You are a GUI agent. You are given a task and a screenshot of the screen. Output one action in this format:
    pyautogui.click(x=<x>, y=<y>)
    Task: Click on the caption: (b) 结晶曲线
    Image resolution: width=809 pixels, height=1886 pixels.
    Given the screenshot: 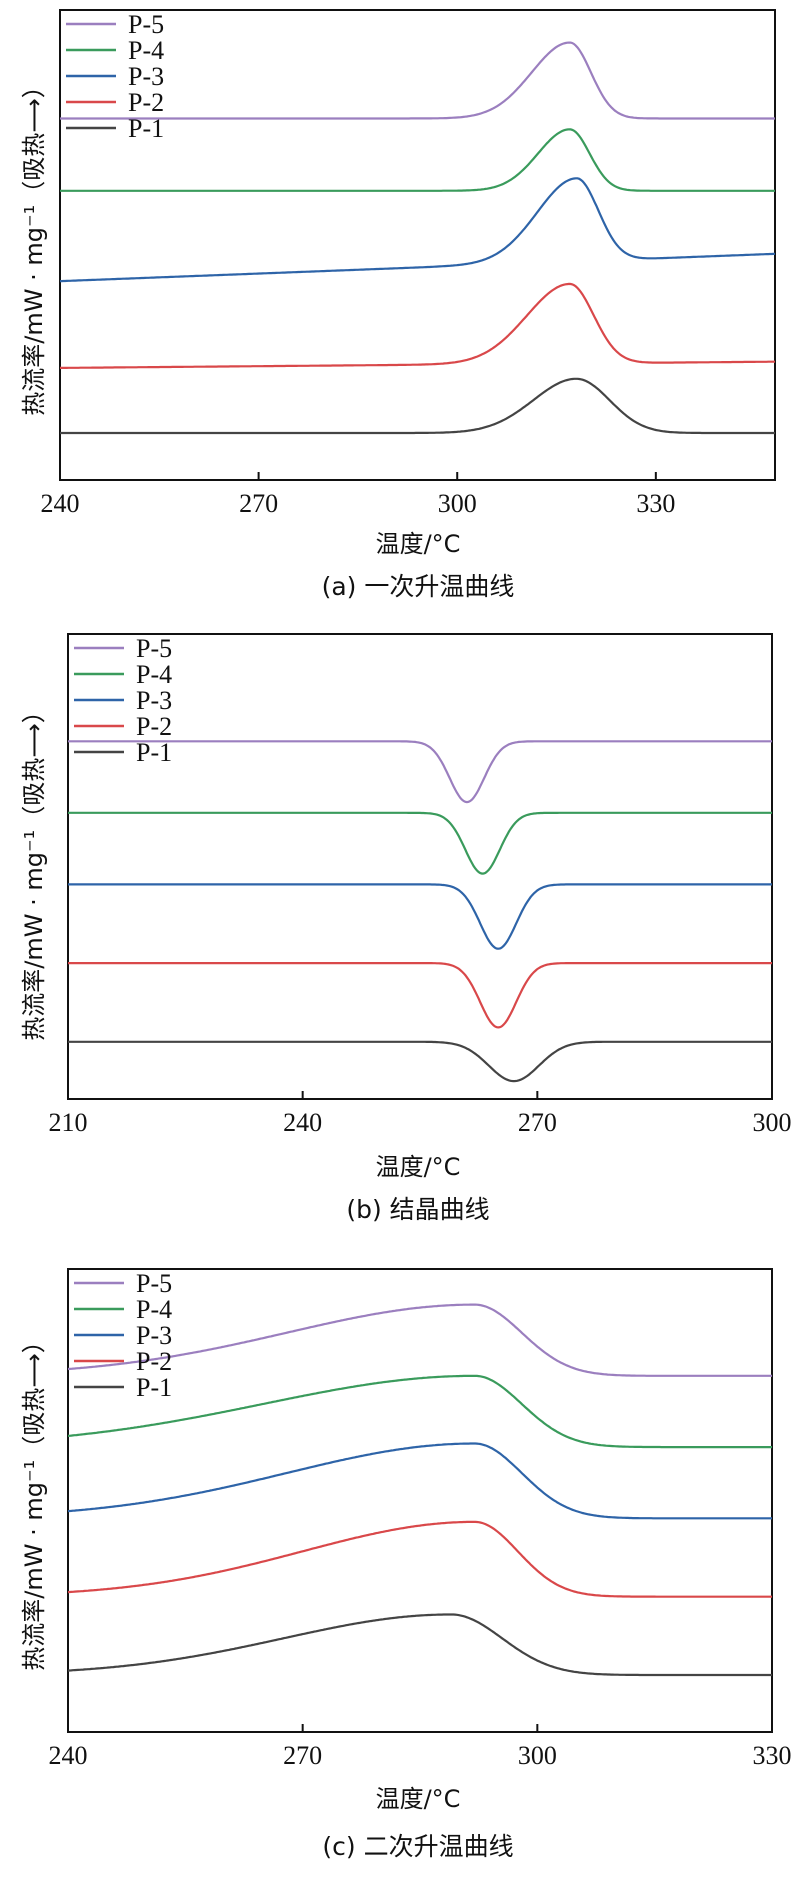 What is the action you would take?
    pyautogui.click(x=417, y=1209)
    